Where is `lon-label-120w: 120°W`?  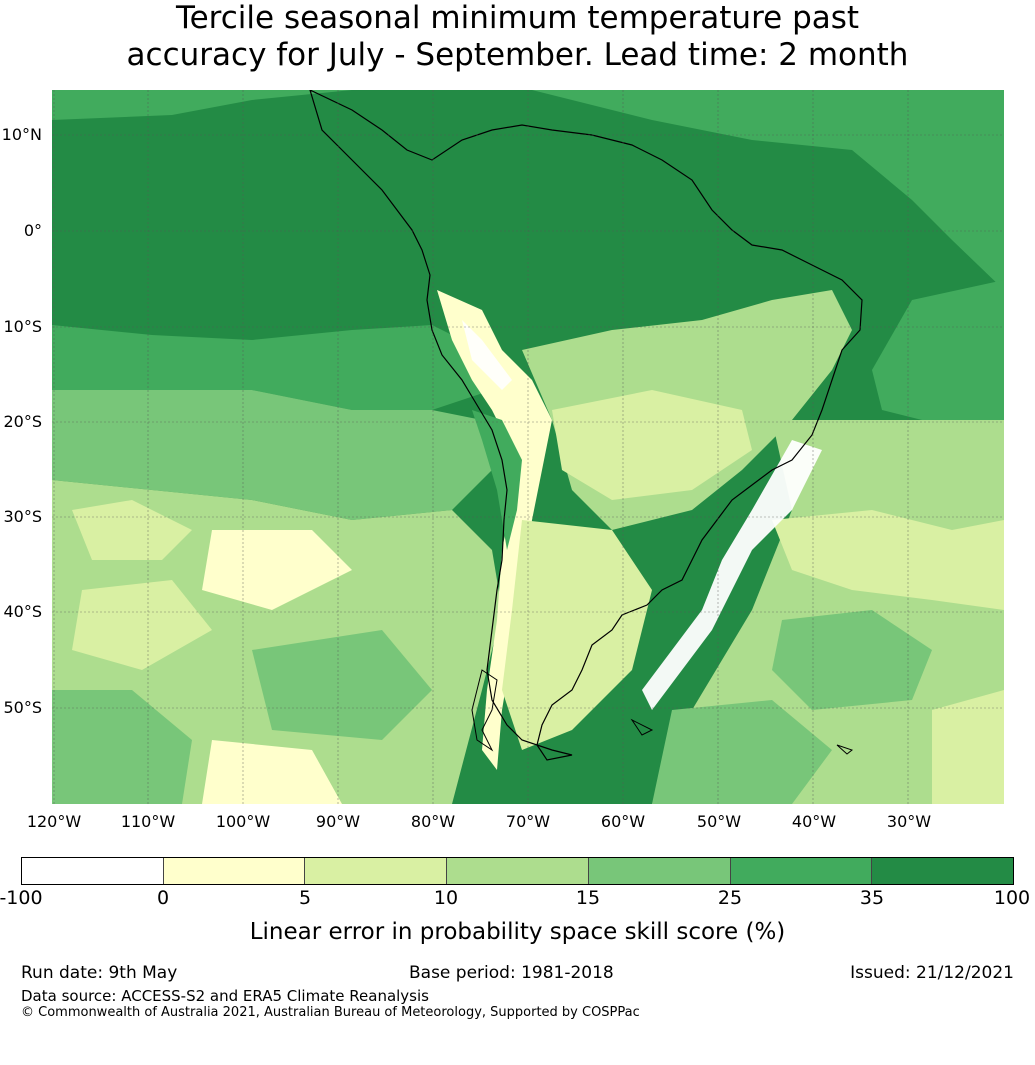
lon-label-120w: 120°W is located at coordinates (54, 821).